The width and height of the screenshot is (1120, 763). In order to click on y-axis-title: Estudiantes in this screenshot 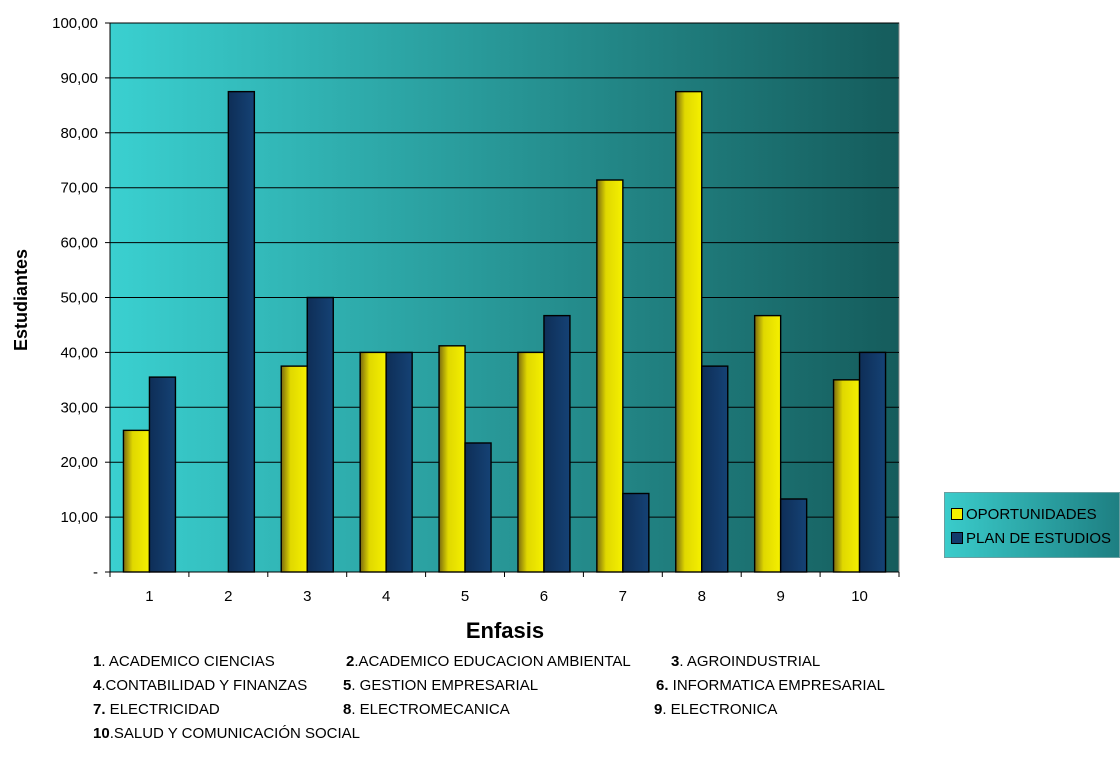, I will do `click(21, 300)`.